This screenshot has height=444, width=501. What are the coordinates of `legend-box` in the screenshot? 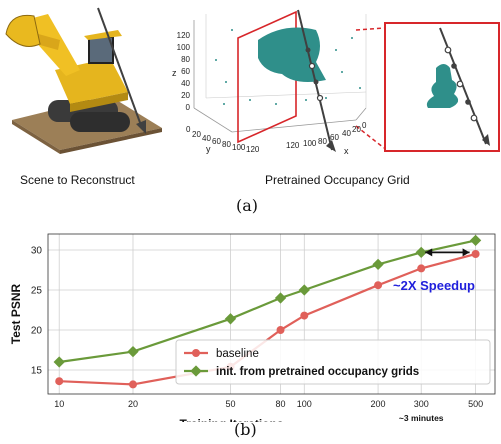 It's located at (333, 362).